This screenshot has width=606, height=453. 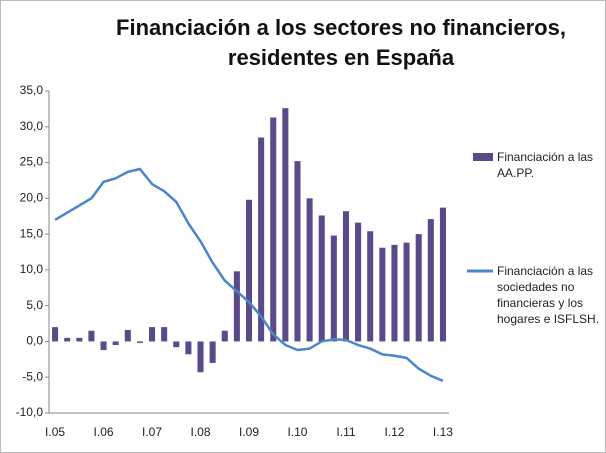 I want to click on legend-label: Financiación a las AA.PP., so click(x=545, y=165).